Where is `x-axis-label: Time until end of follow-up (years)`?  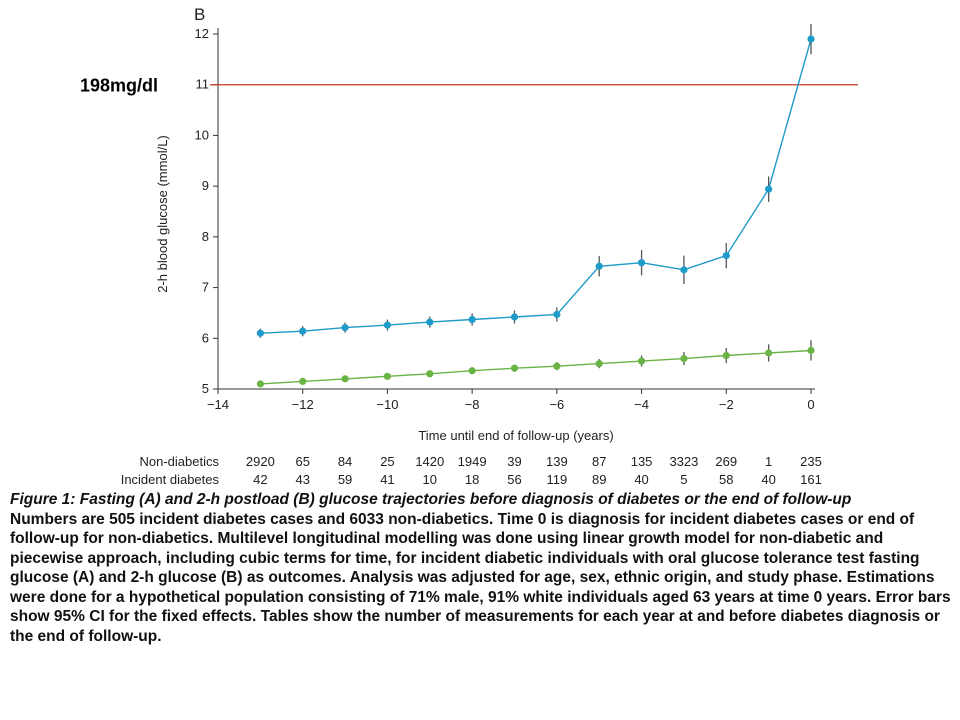 x-axis-label: Time until end of follow-up (years) is located at coordinates (515, 435).